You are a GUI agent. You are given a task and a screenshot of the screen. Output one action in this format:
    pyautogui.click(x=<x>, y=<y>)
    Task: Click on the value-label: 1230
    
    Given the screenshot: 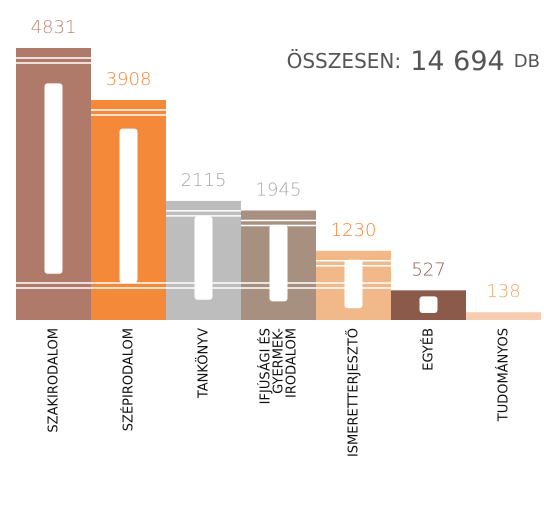 What is the action you would take?
    pyautogui.click(x=354, y=230)
    